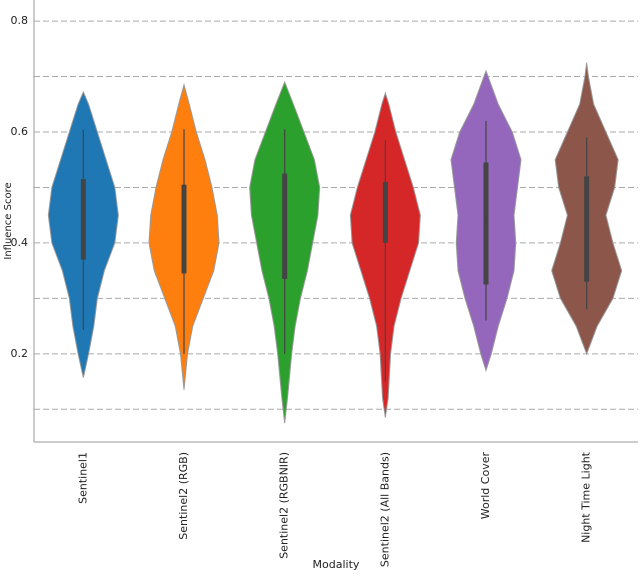 Image resolution: width=640 pixels, height=574 pixels. Describe the element at coordinates (20, 131) in the screenshot. I see `y-tick-label: 0.6` at that location.